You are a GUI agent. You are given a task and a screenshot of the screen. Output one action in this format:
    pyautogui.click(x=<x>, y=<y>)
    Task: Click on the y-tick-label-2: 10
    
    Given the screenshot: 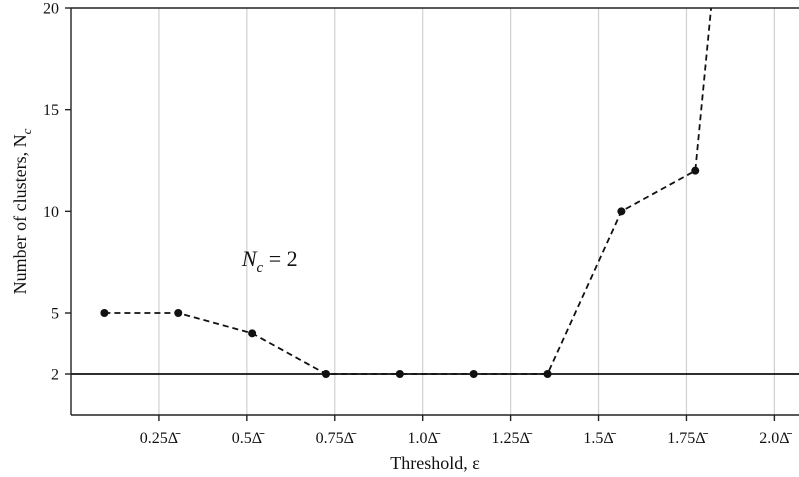 What is the action you would take?
    pyautogui.click(x=51, y=212)
    